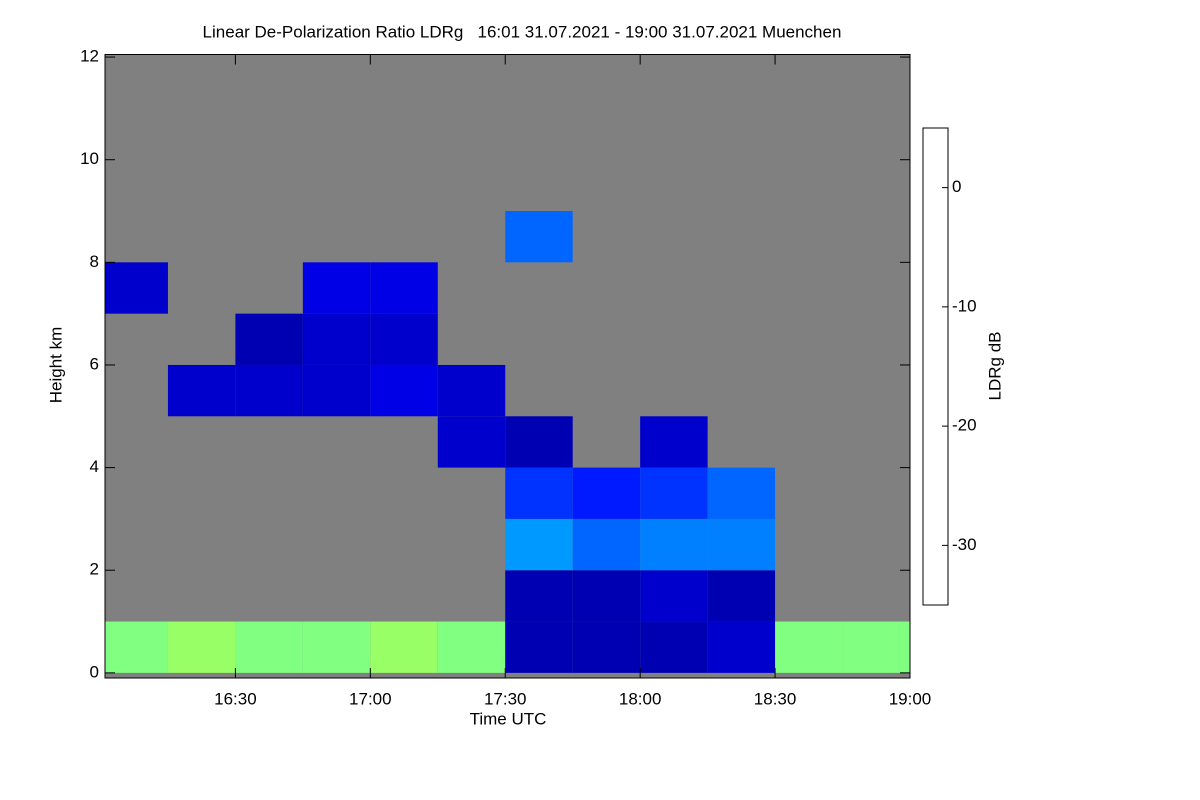  Describe the element at coordinates (640, 698) in the screenshot. I see `x-tick-label: 18:00` at that location.